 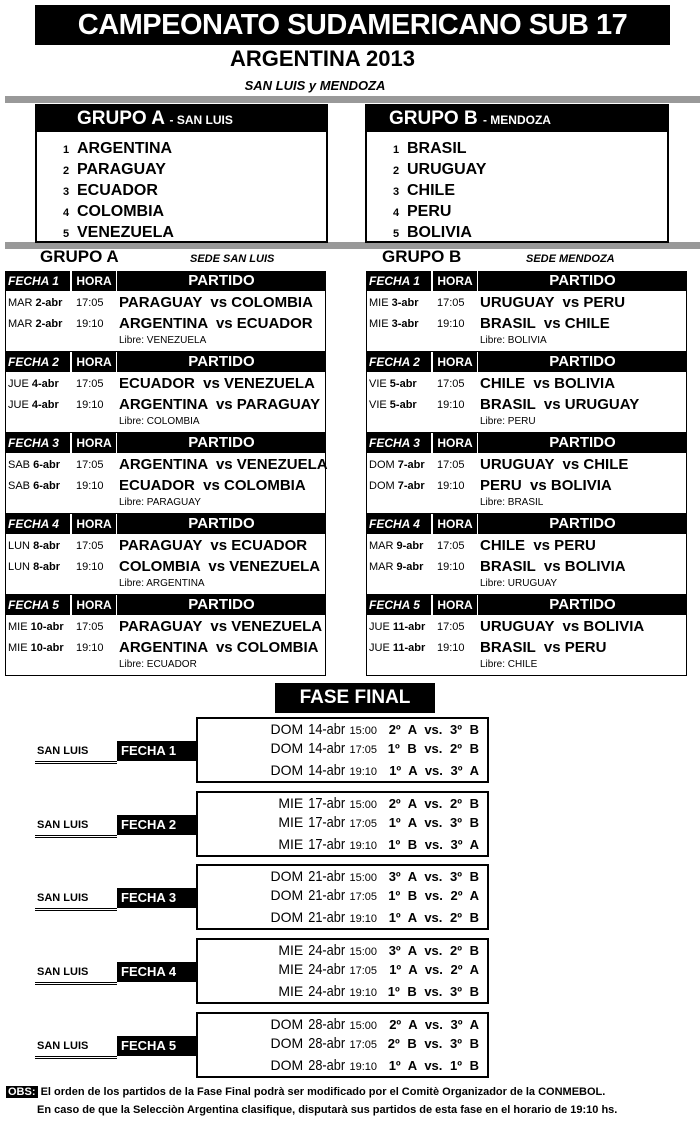 I want to click on libre-team: Libre: PERU, so click(x=508, y=421).